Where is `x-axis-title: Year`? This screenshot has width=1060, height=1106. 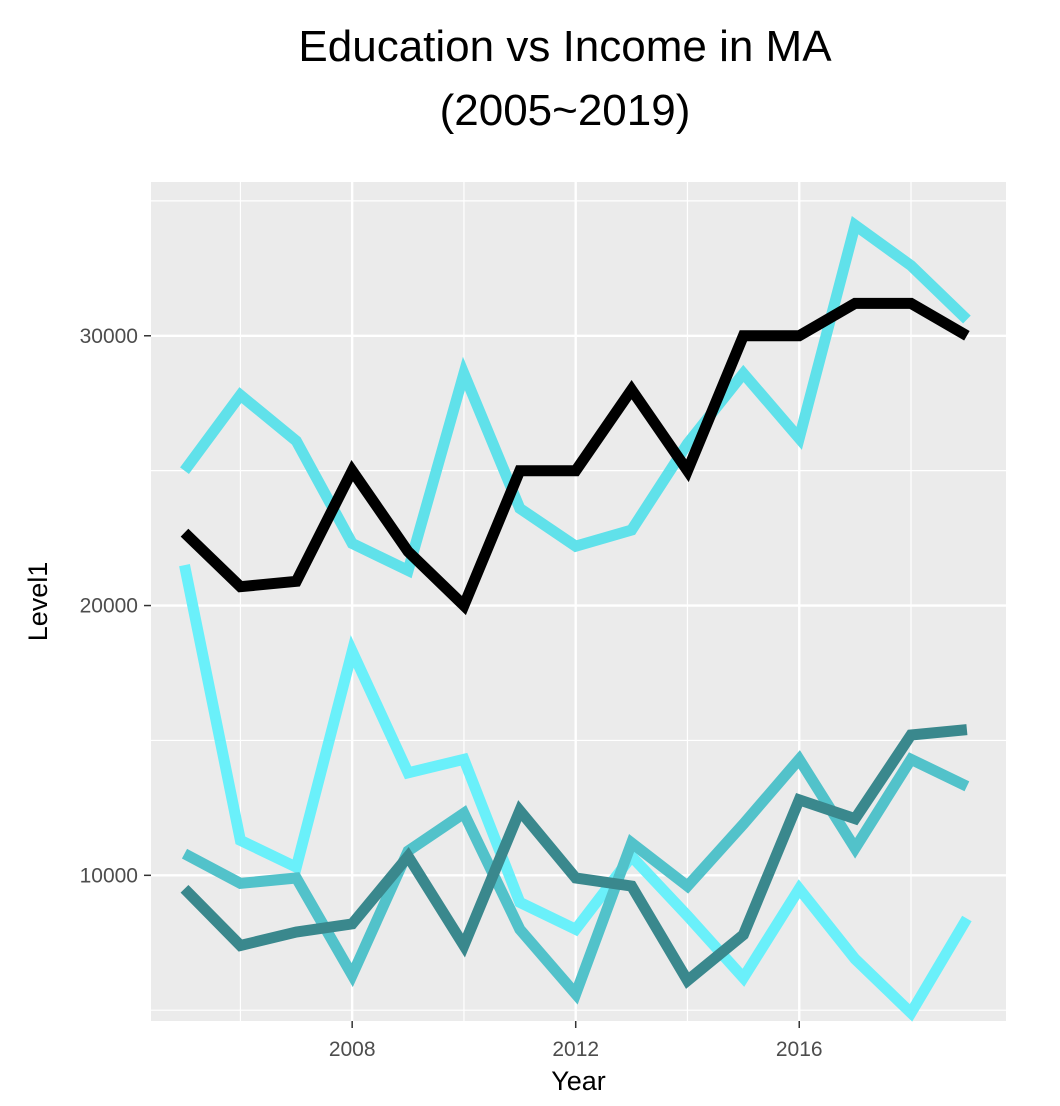 x-axis-title: Year is located at coordinates (578, 1081).